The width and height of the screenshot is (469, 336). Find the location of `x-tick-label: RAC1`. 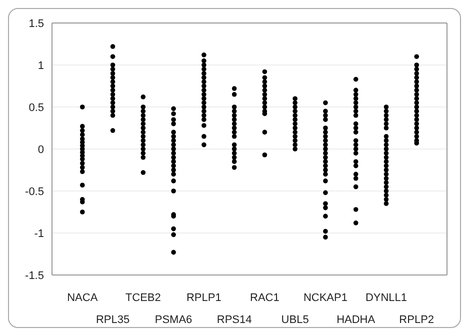

x-tick-label: RAC1 is located at coordinates (265, 298).